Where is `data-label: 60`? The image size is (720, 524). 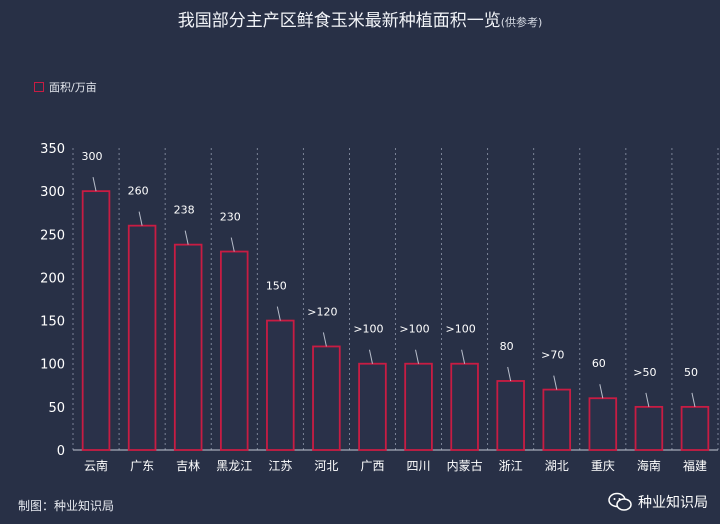 data-label: 60 is located at coordinates (599, 363).